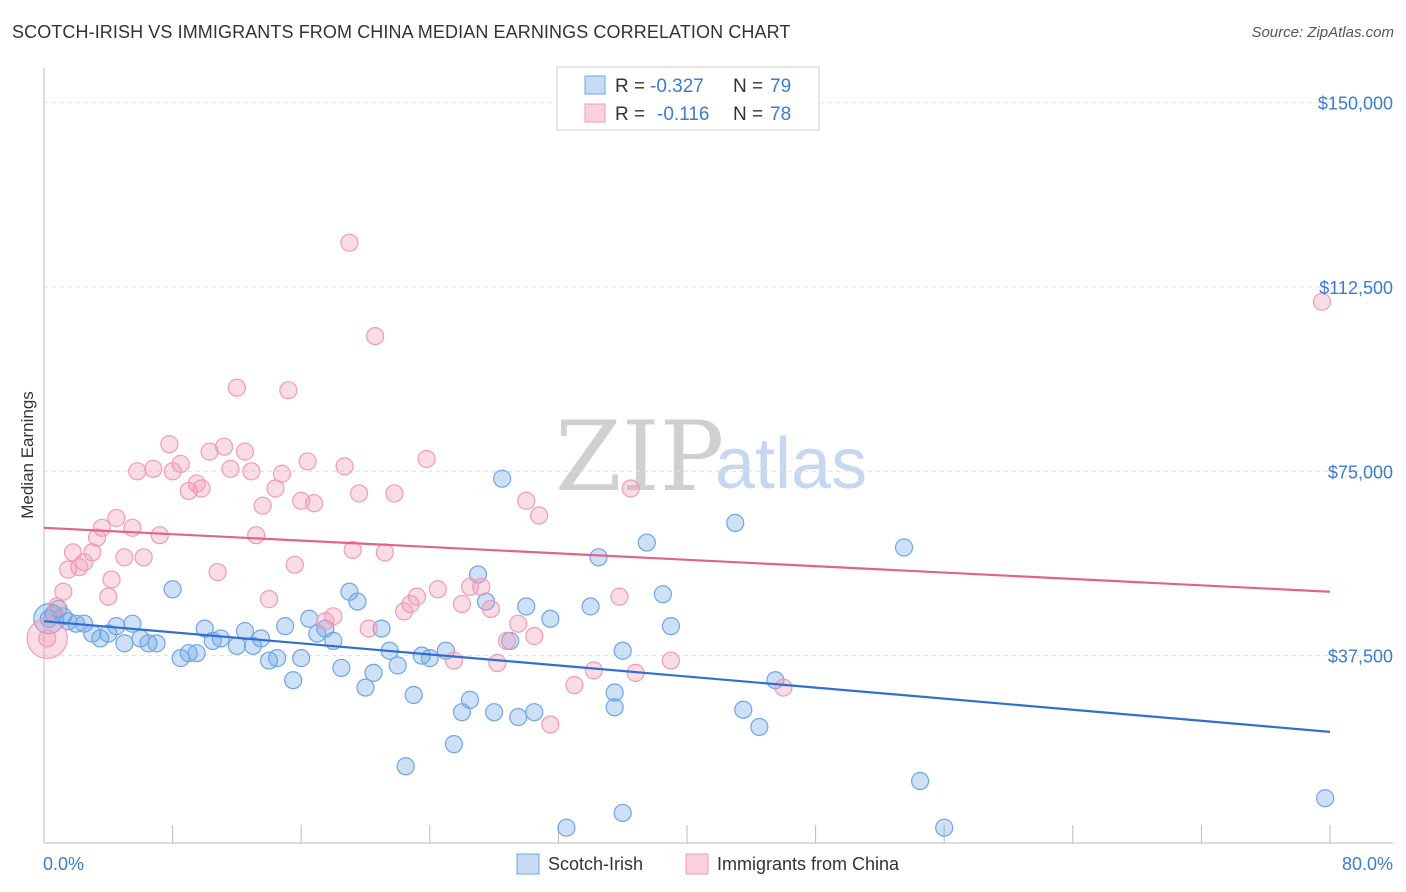 This screenshot has height=892, width=1406. Describe the element at coordinates (630, 86) in the screenshot. I see `legend-r-label-1: R =` at that location.